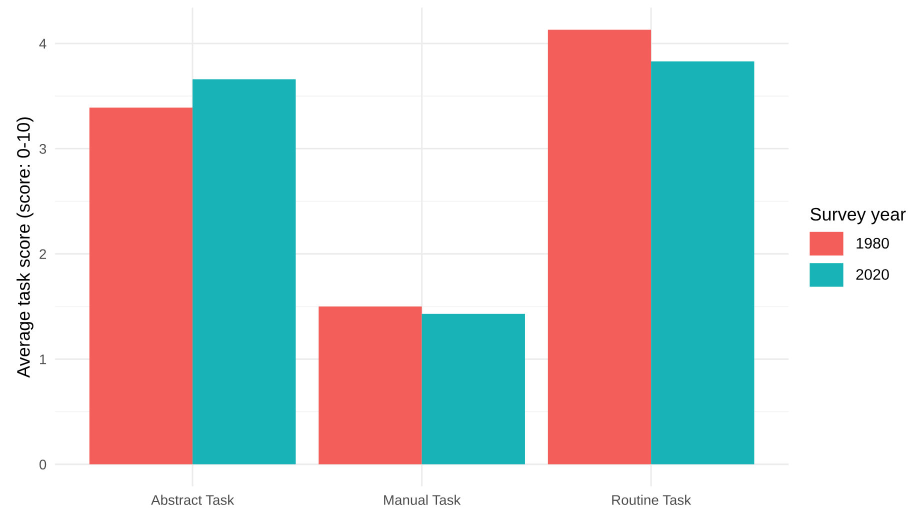 The image size is (917, 512). What do you see at coordinates (42, 43) in the screenshot?
I see `y-tick-label: 4` at bounding box center [42, 43].